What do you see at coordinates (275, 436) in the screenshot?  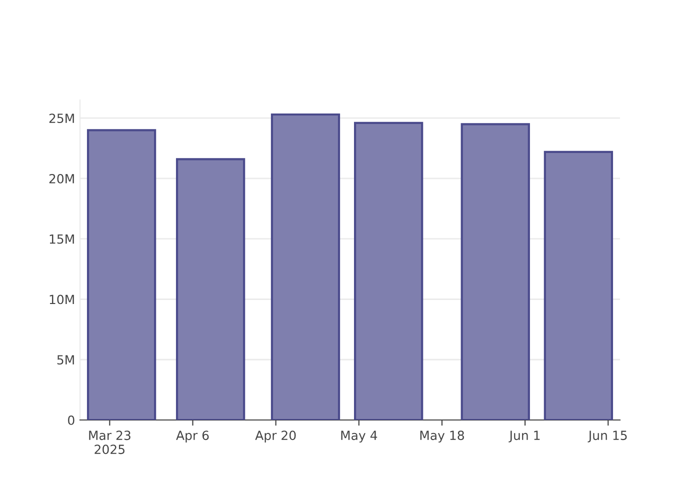 I see `x-tick-label: Apr 20` at bounding box center [275, 436].